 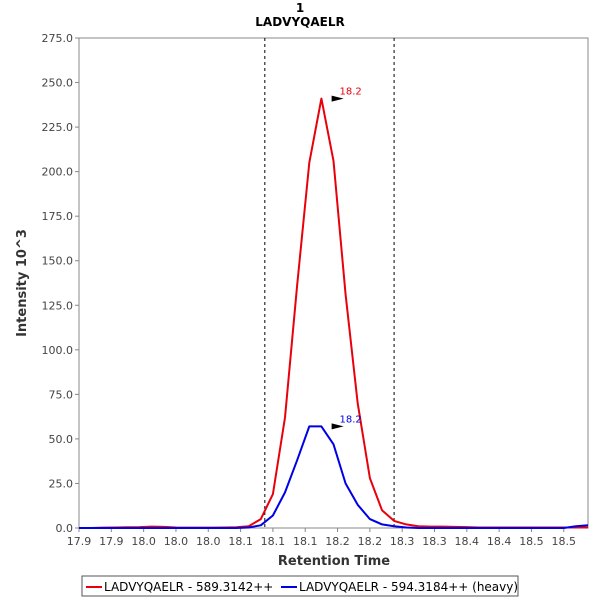 What do you see at coordinates (299, 22) in the screenshot?
I see `chart-subtitle: LADVYQAELR` at bounding box center [299, 22].